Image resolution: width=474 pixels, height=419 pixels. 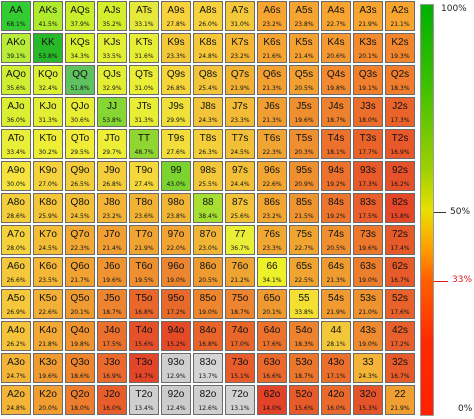 What do you see at coordinates (336, 336) in the screenshot?
I see `hand-cell: 44 28.1%` at bounding box center [336, 336].